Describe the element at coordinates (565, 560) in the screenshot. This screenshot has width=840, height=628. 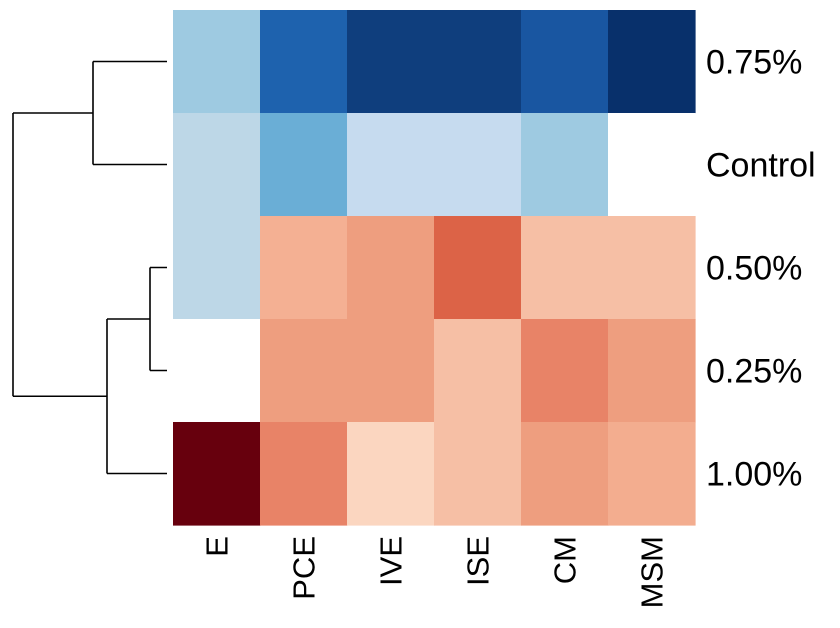
I see `column-label: CM` at that location.